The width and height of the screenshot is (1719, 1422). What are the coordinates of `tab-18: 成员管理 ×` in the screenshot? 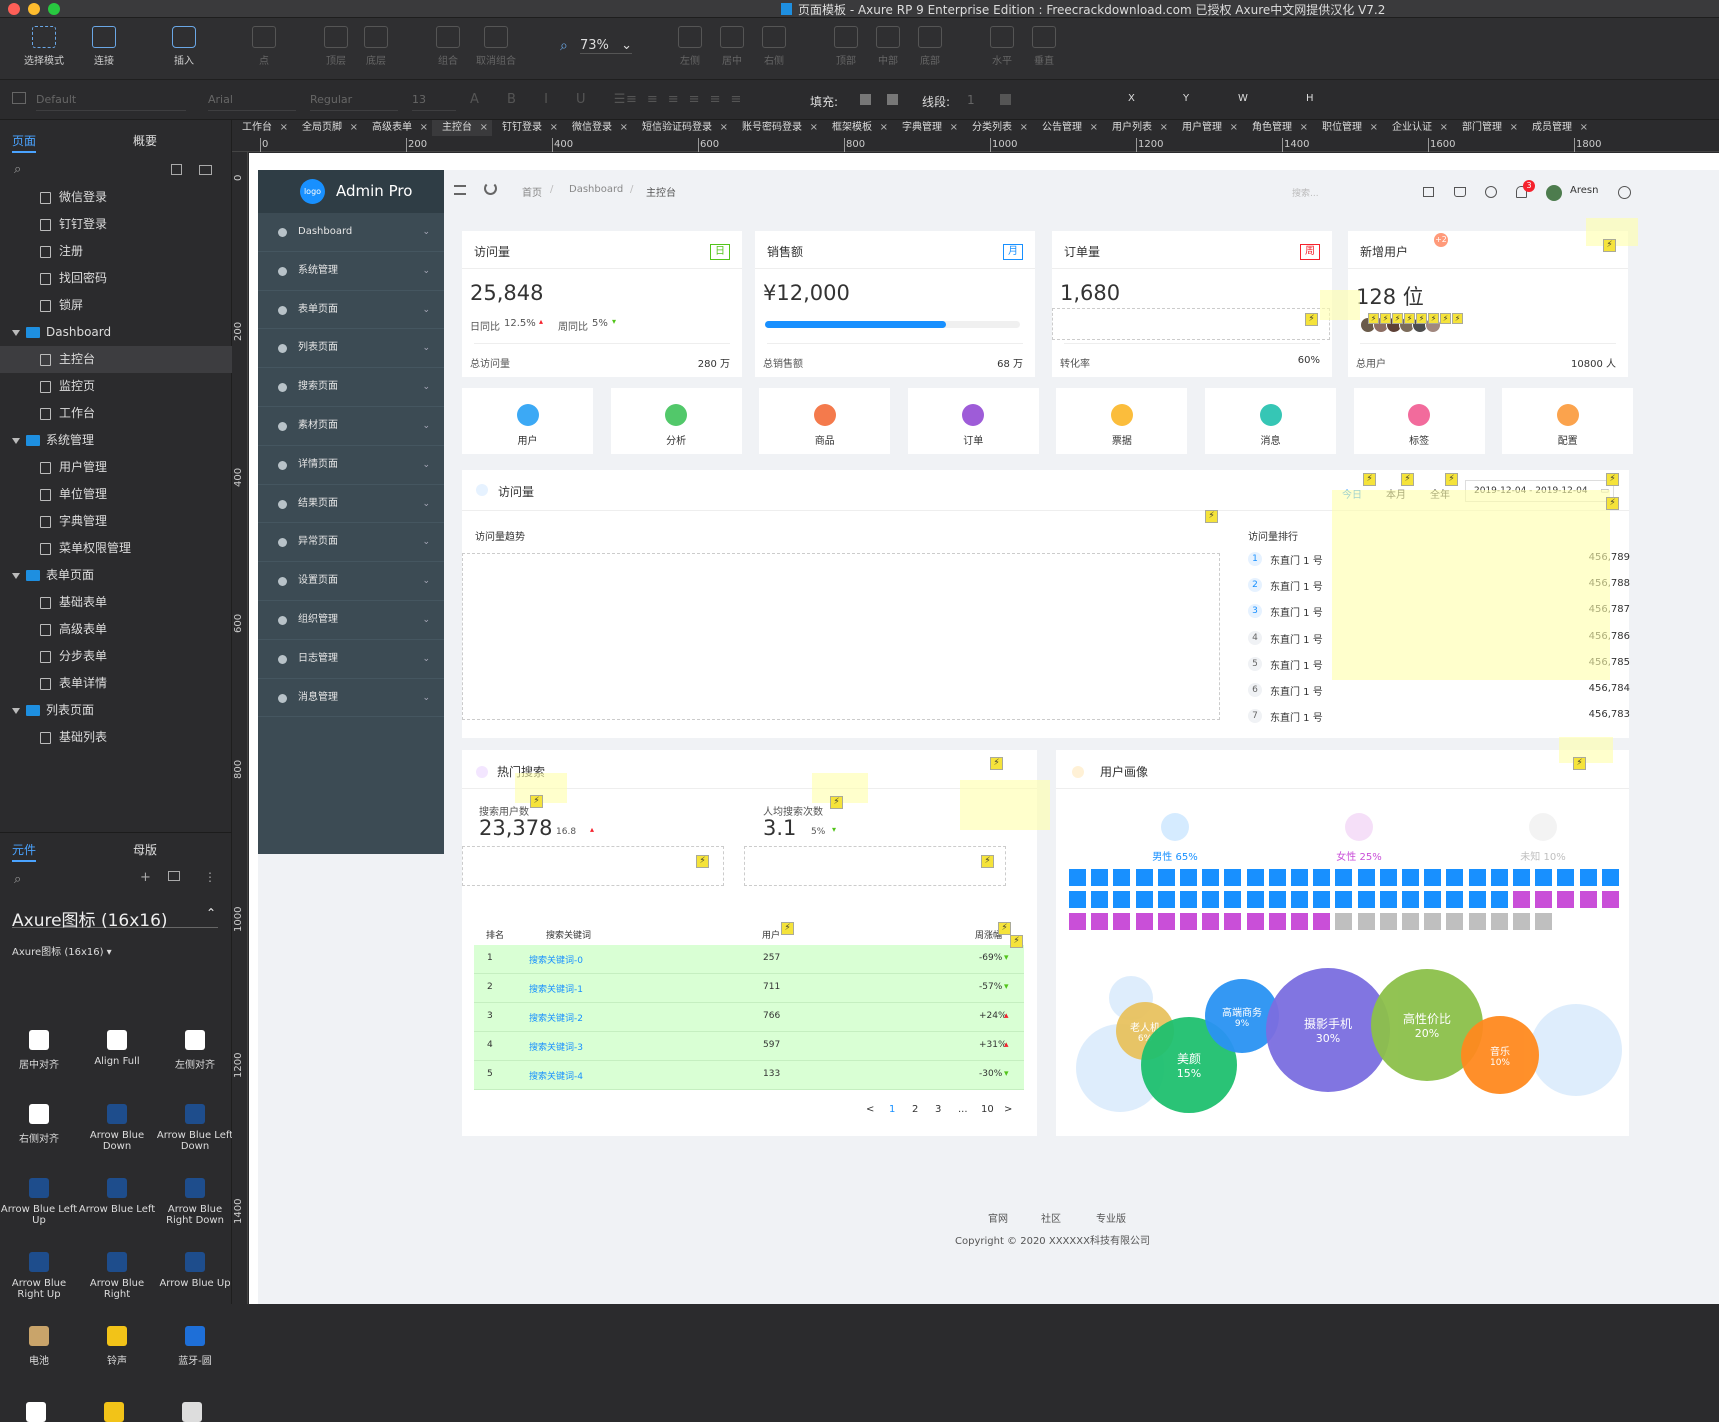 It's located at (1557, 128).